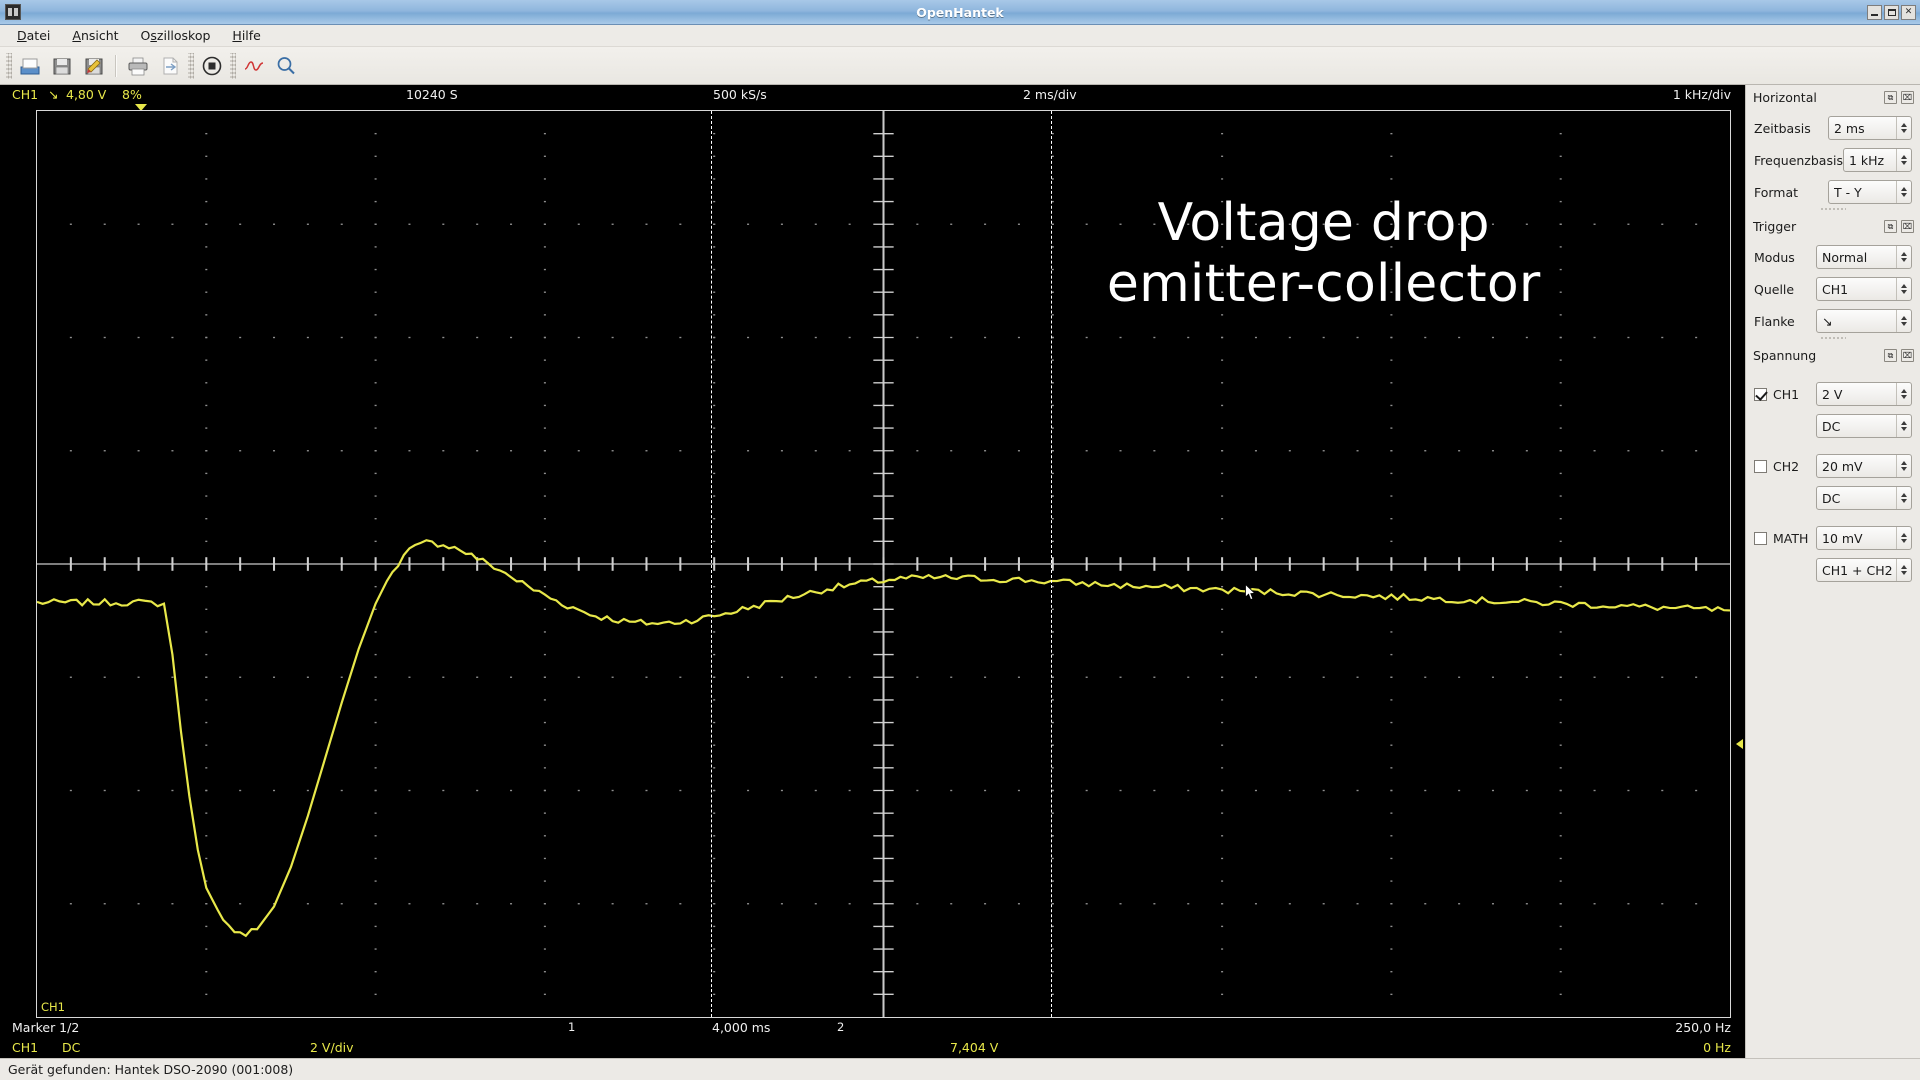 The width and height of the screenshot is (1920, 1080). Describe the element at coordinates (1760, 466) in the screenshot. I see `ch2-checkbox` at that location.